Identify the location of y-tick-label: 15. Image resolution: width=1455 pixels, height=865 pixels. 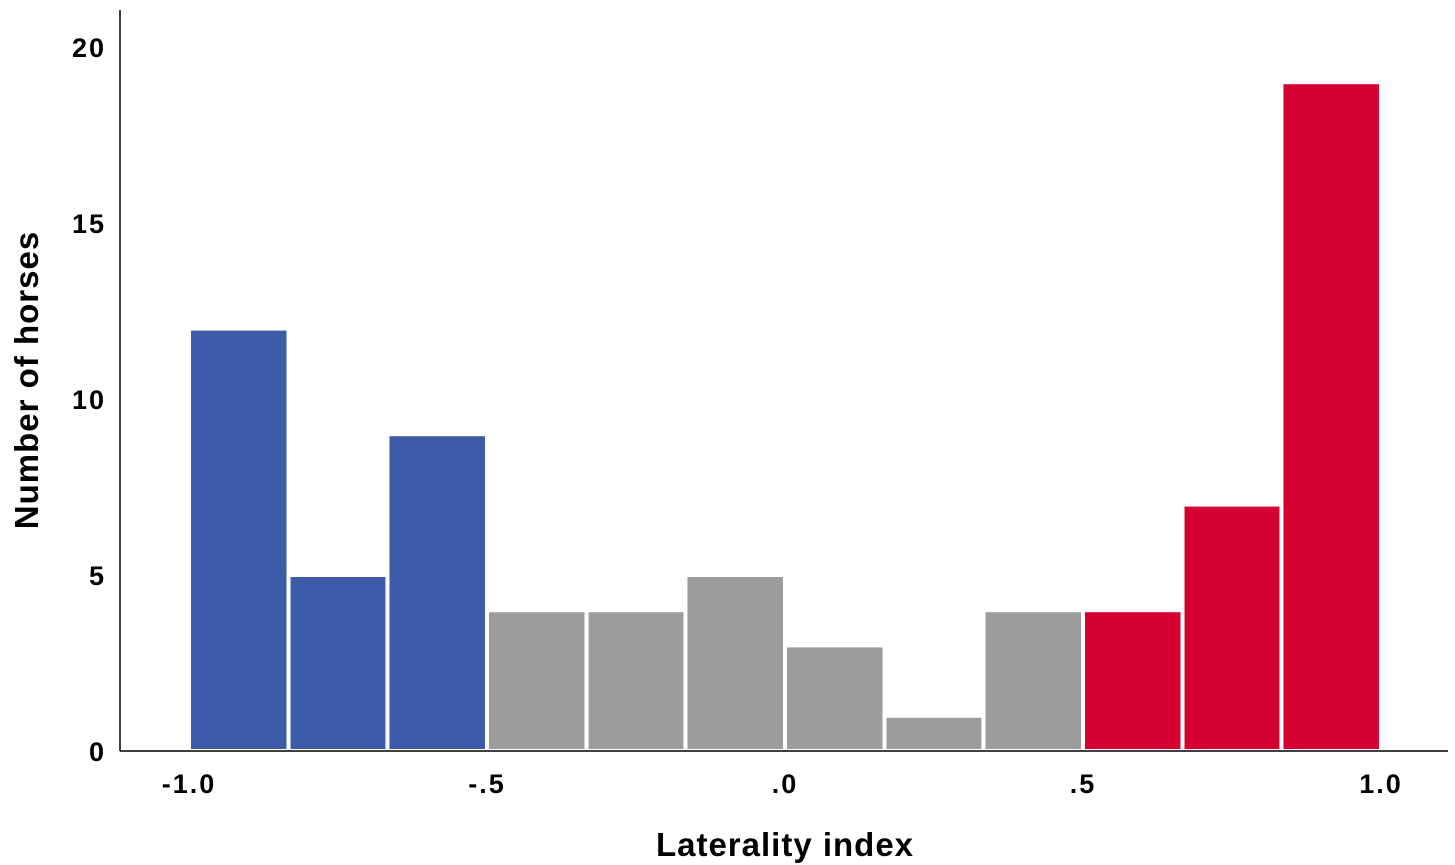
(89, 224).